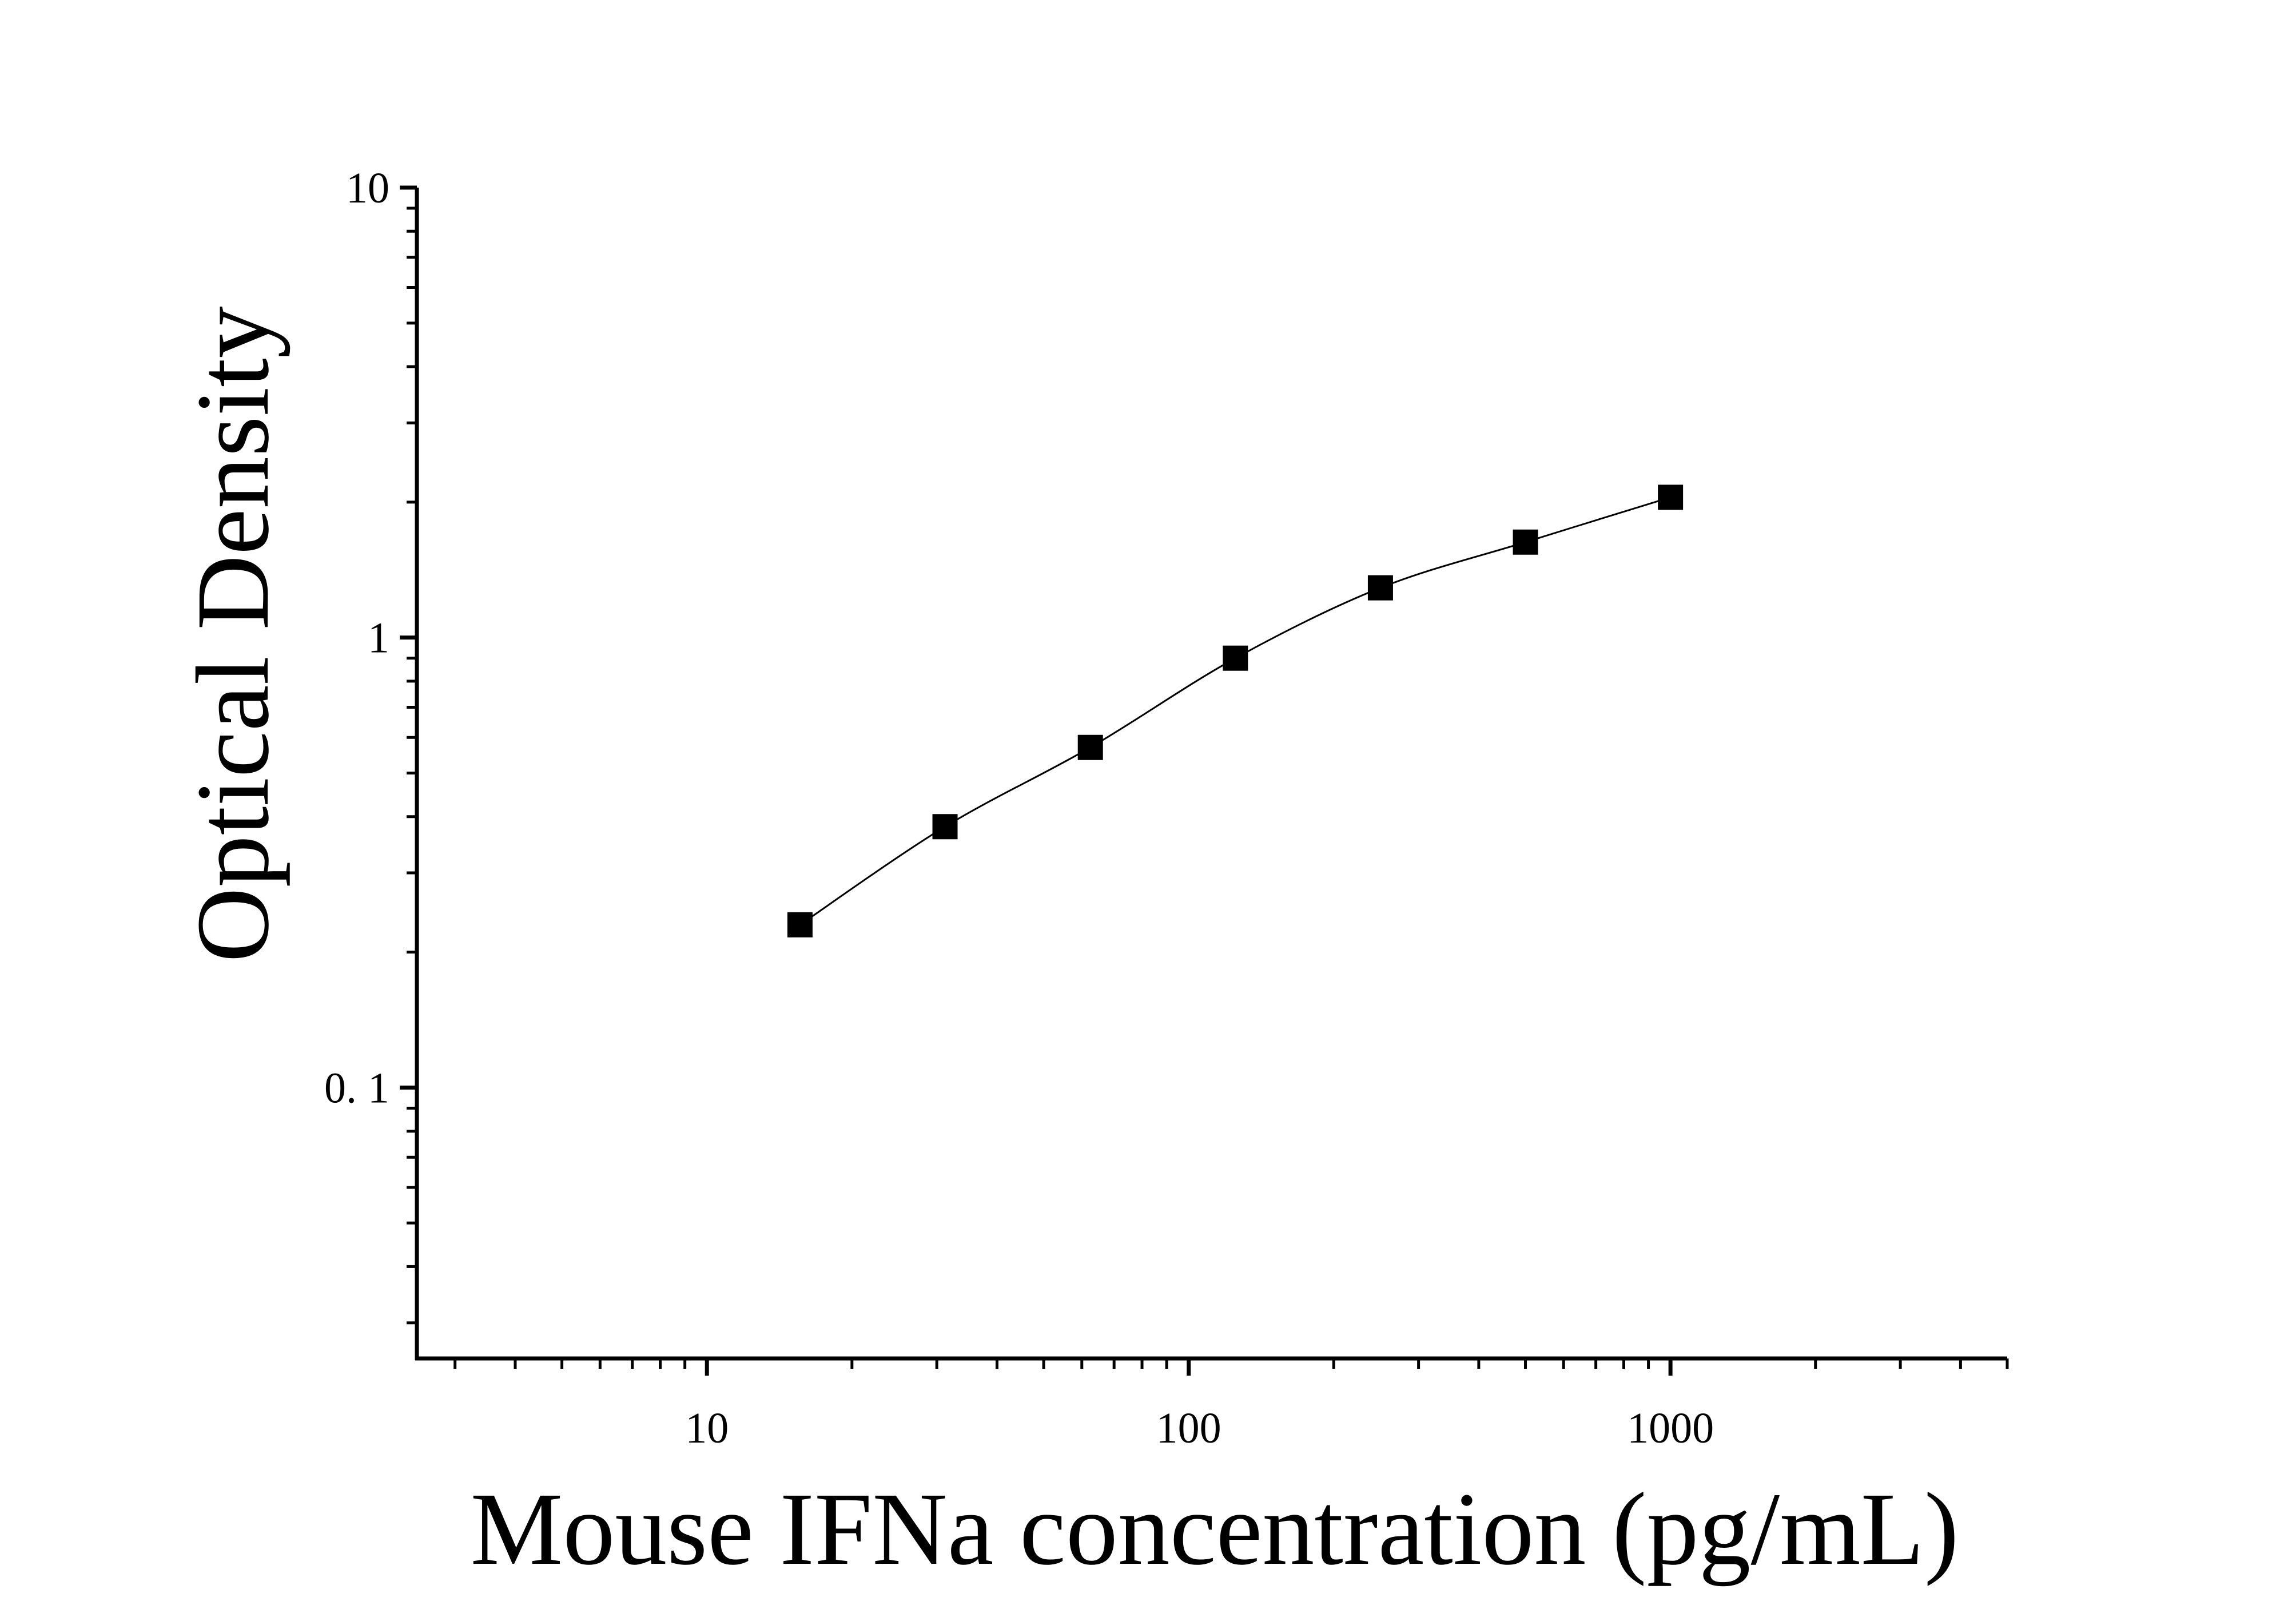  Describe the element at coordinates (1188, 1428) in the screenshot. I see `x-tick-label: 100` at that location.